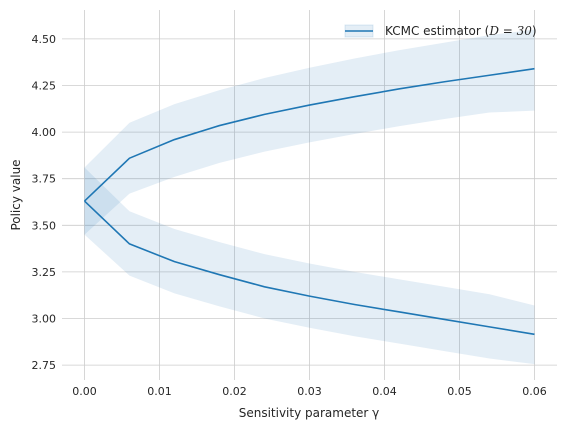 The image size is (567, 432). I want to click on x-tick-label: 0.01, so click(159, 391).